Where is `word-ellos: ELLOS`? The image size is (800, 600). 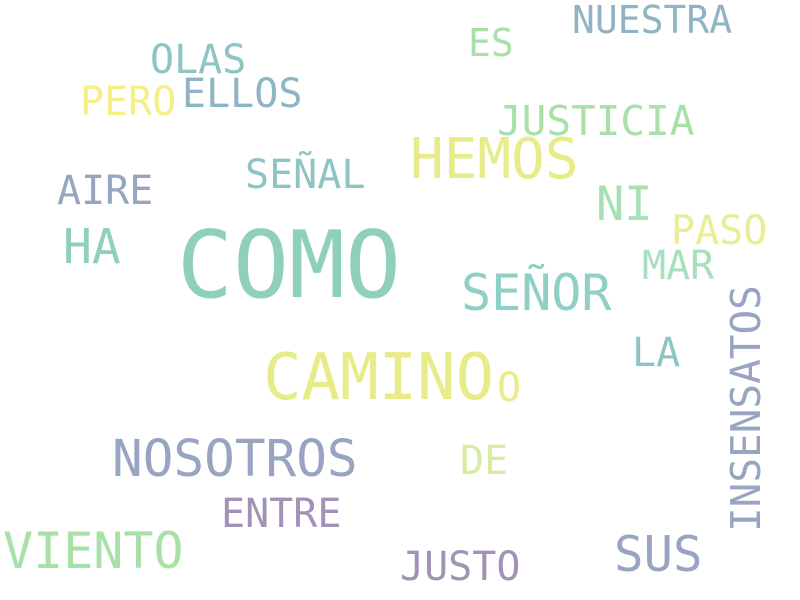
word-ellos: ELLOS is located at coordinates (242, 94).